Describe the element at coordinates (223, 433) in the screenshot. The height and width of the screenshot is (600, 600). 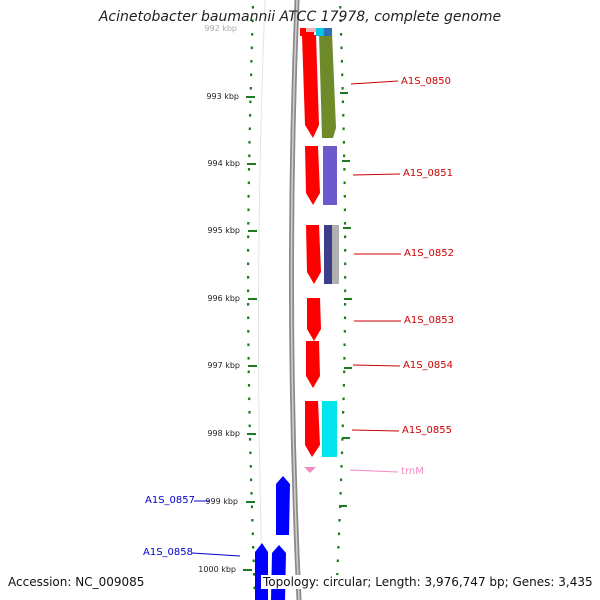
I see `scale-label-998: 998 kbp` at that location.